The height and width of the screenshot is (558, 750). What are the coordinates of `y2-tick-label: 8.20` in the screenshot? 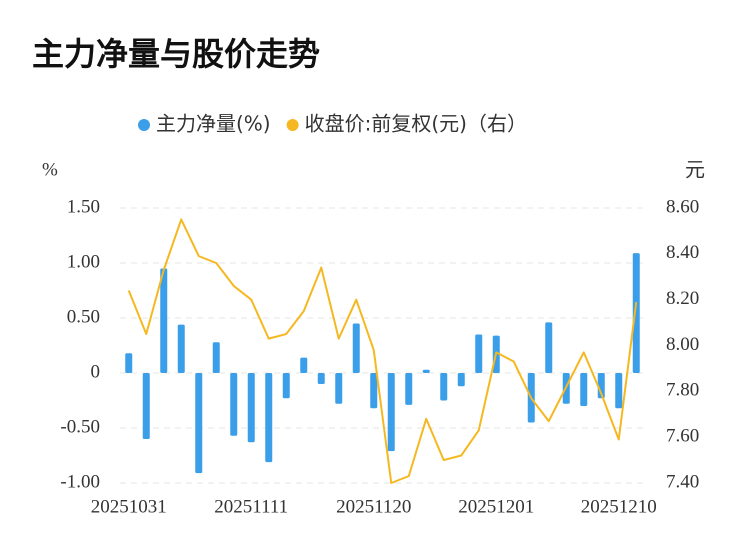 It's located at (682, 298).